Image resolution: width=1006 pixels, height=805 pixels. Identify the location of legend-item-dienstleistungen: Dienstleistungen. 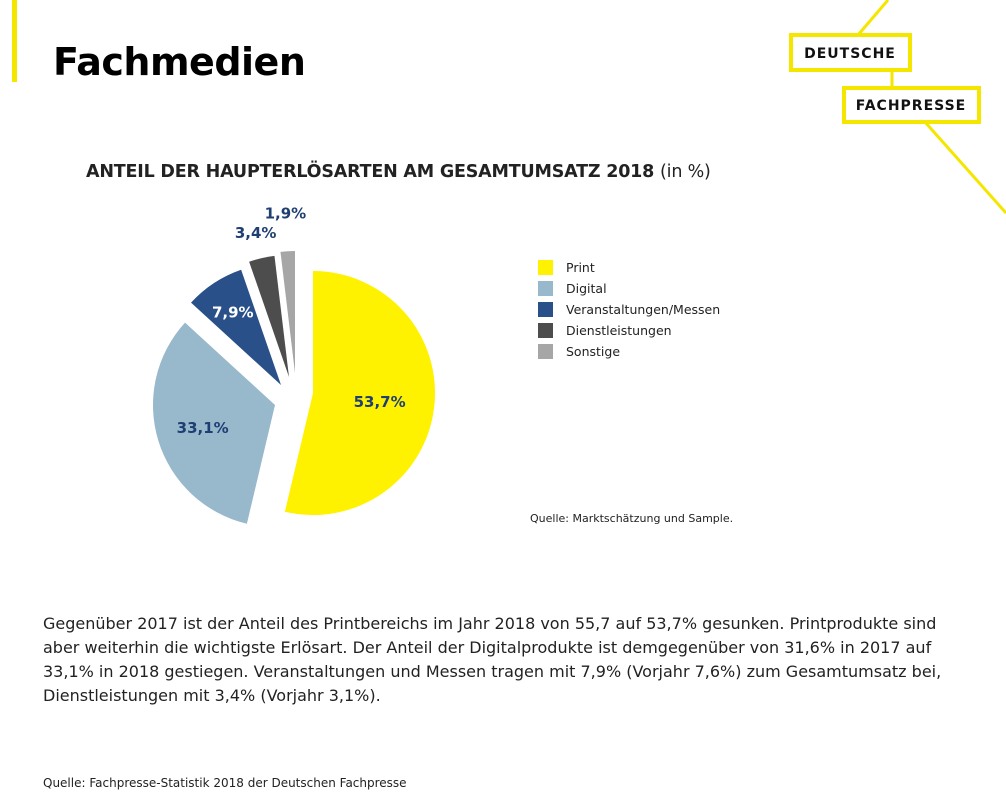
(629, 330).